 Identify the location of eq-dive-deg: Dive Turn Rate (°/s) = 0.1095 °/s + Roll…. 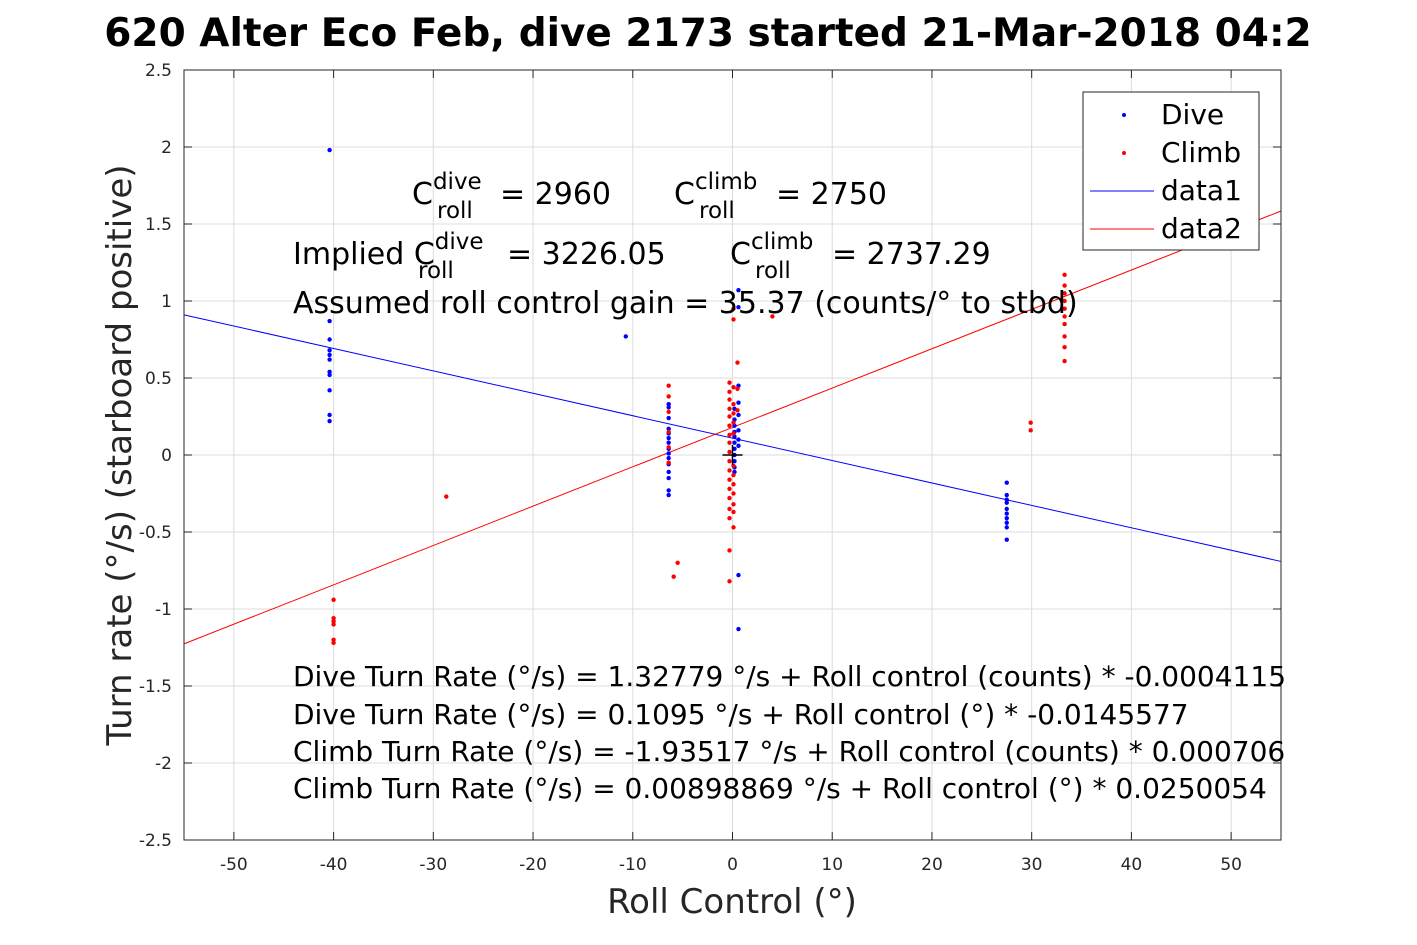
(741, 714).